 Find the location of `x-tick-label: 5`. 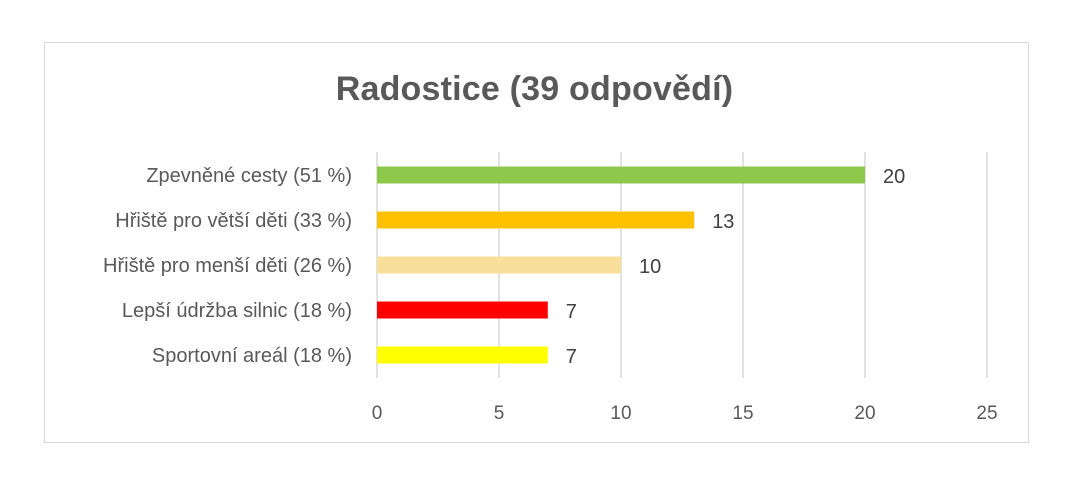

x-tick-label: 5 is located at coordinates (499, 413).